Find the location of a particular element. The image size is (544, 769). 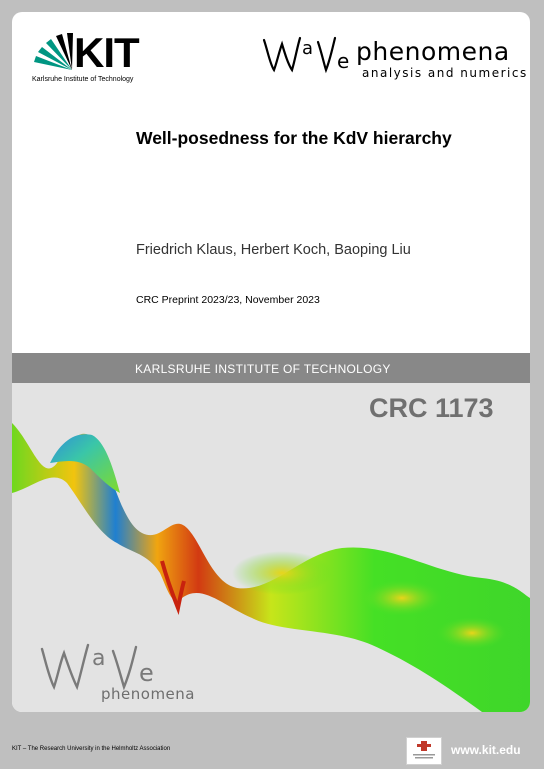

bottom-wave-glyph: a e is located at coordinates (97, 667).